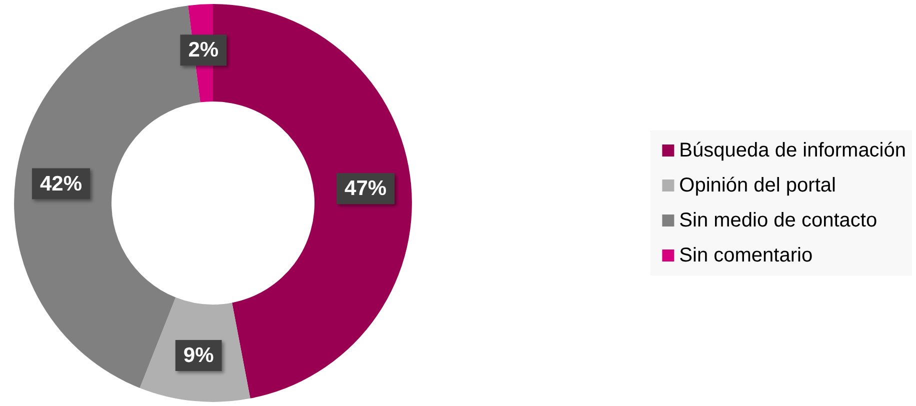  I want to click on legend-label: Búsqueda de información, so click(792, 151).